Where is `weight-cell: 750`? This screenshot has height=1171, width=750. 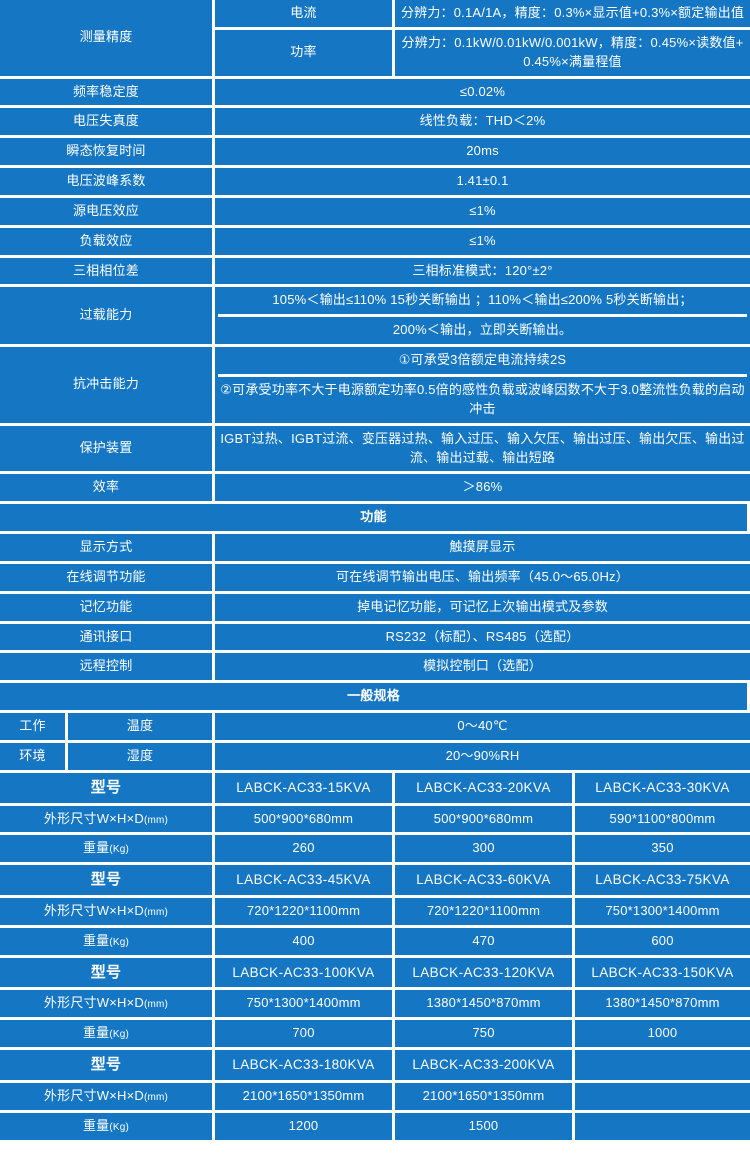 weight-cell: 750 is located at coordinates (485, 1035).